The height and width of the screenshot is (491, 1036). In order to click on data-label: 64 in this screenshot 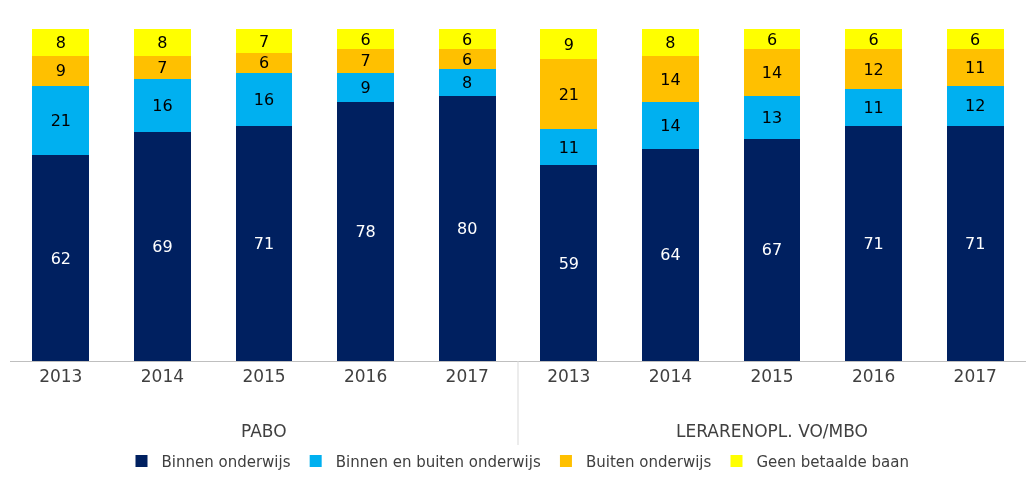, I will do `click(670, 255)`.